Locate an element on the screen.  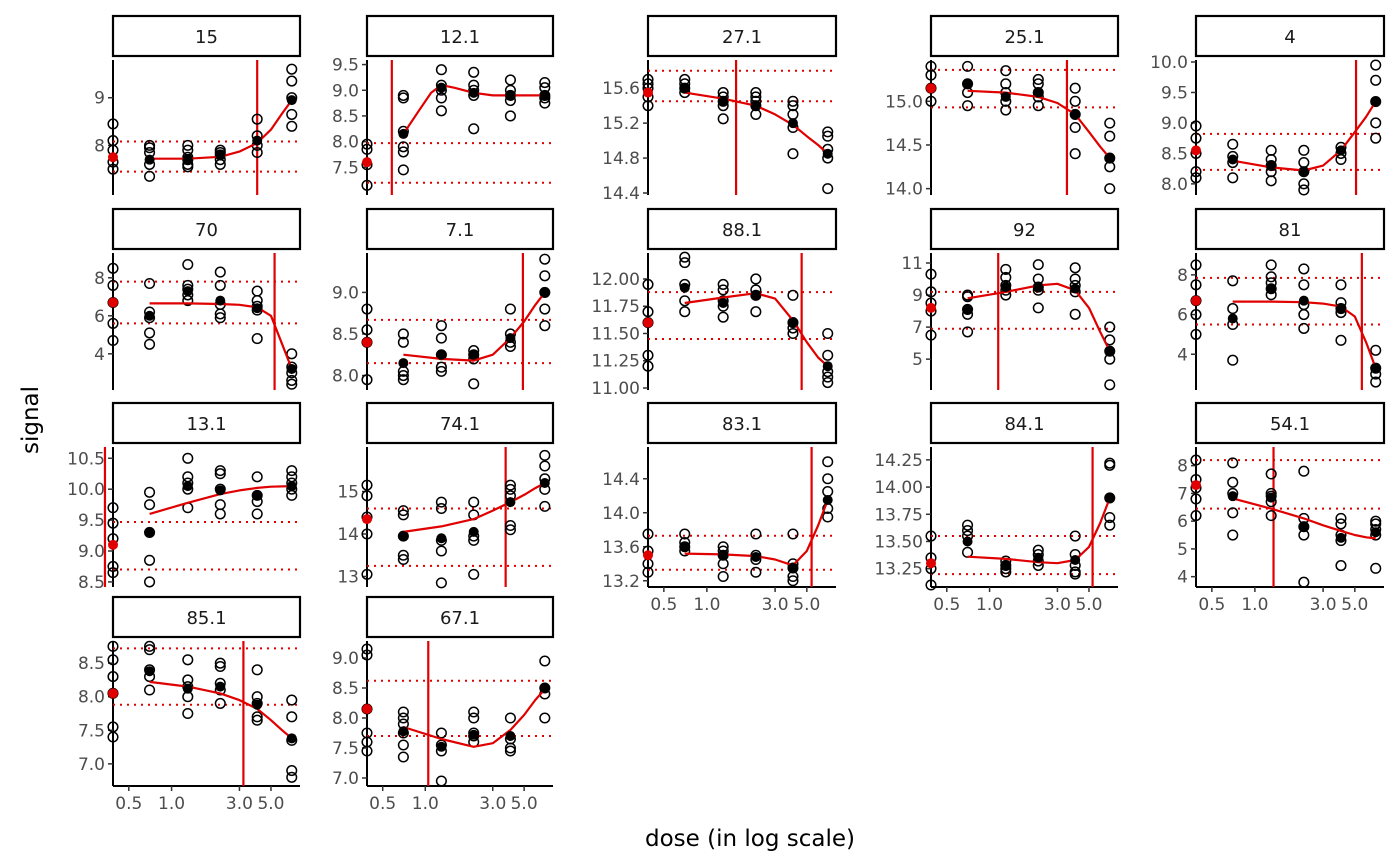
strip-label: 25.1 is located at coordinates (1024, 37).